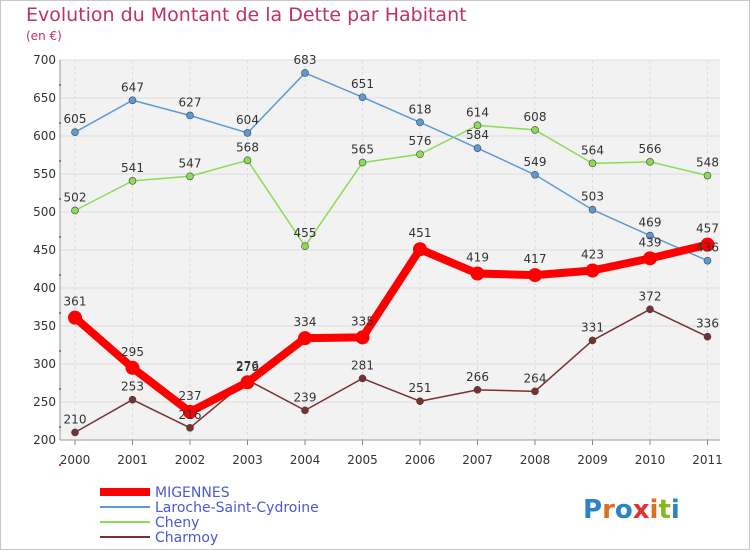  What do you see at coordinates (535, 259) in the screenshot?
I see `data-label-migennes: 417` at bounding box center [535, 259].